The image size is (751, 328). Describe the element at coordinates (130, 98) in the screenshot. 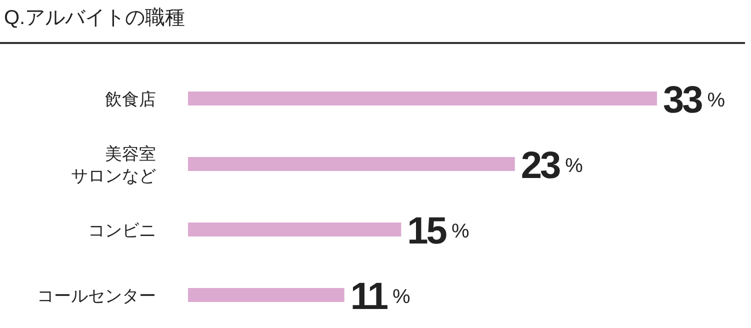

I see `y-tick-label: 飲食店` at that location.